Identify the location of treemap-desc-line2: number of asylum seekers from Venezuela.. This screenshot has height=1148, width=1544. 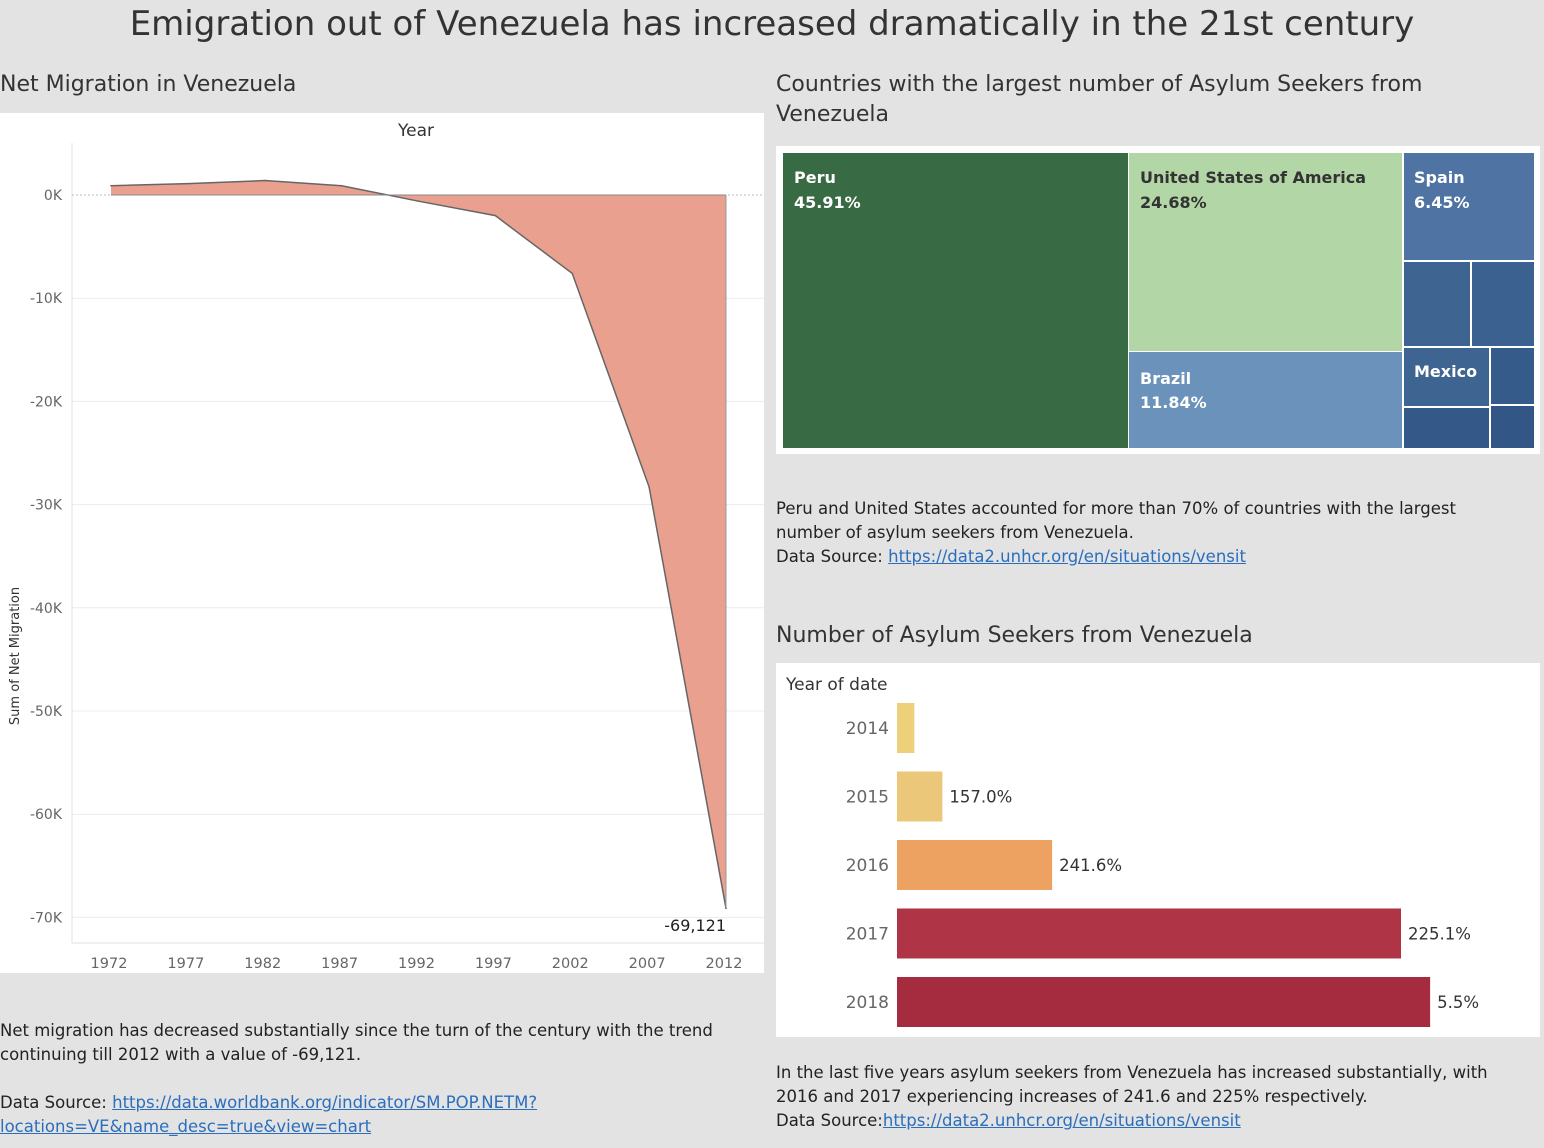
(955, 532).